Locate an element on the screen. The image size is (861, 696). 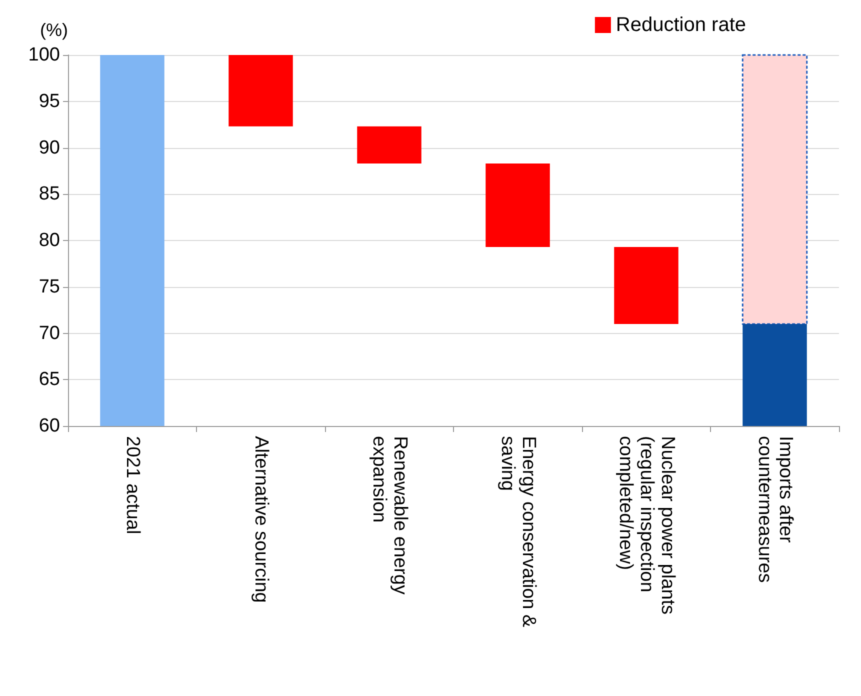
y-axis-title: (%) is located at coordinates (54, 30).